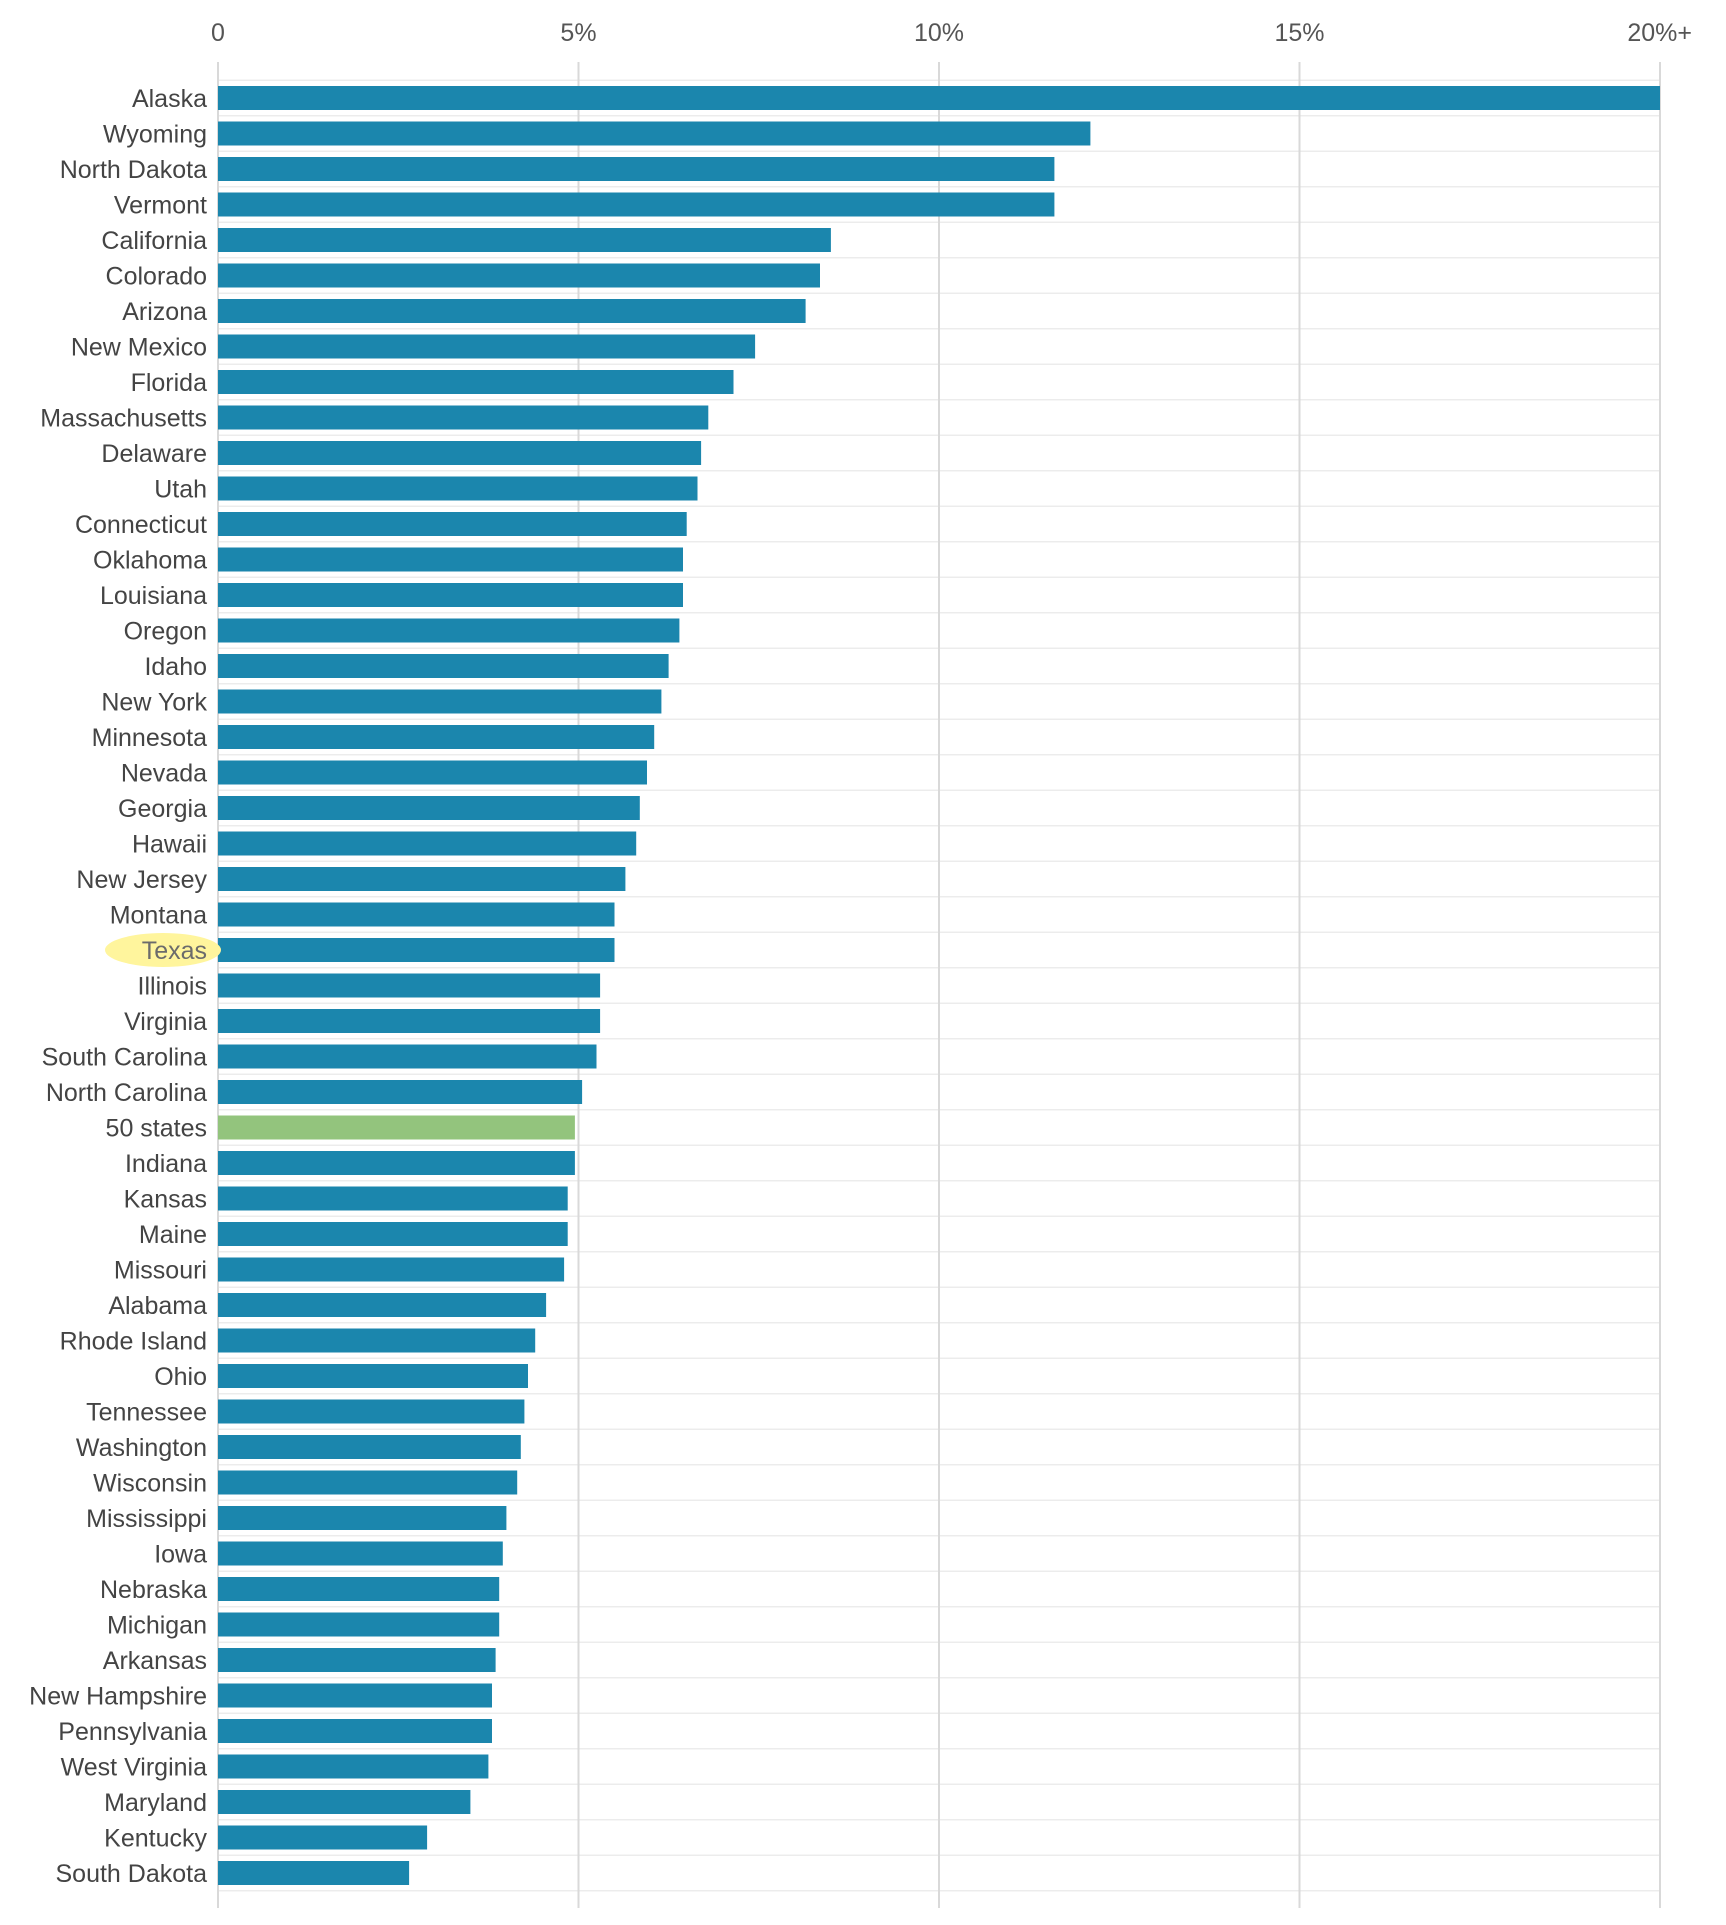 This screenshot has width=1726, height=1925. Describe the element at coordinates (157, 1626) in the screenshot. I see `category-label: Michigan` at that location.